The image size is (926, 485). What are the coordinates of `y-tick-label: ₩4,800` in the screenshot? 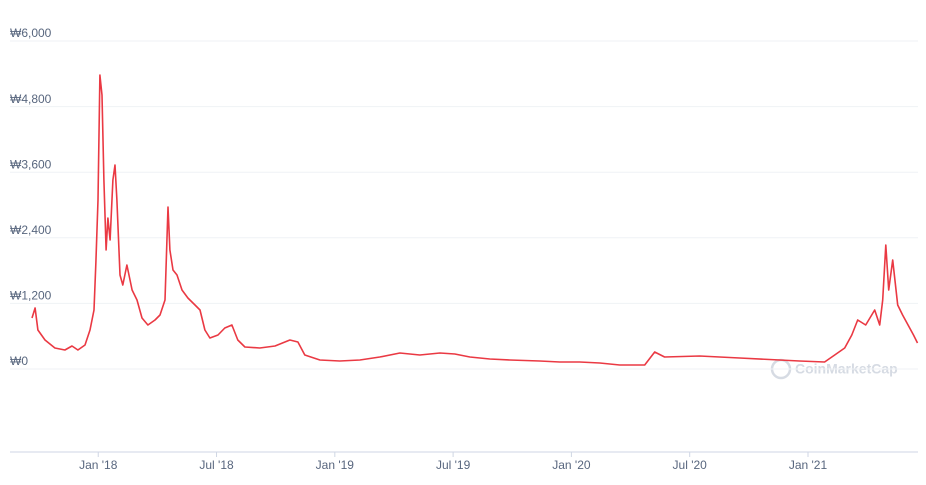 It's located at (31, 99).